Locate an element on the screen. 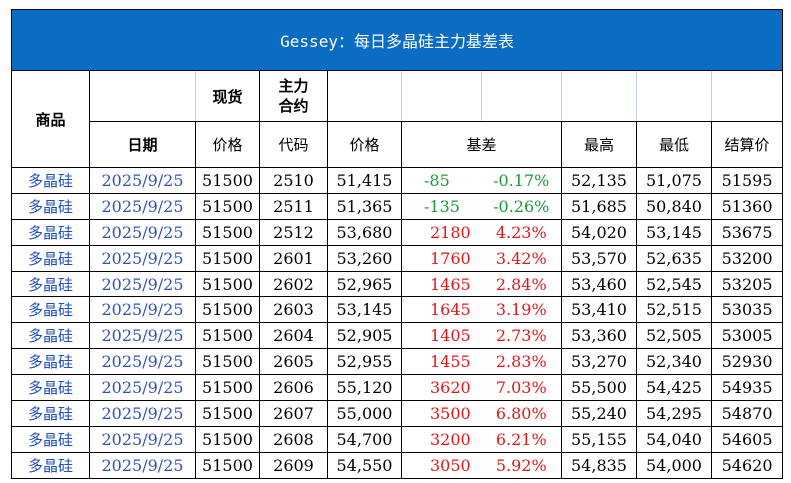 The image size is (791, 483). cell-settle: 53005 is located at coordinates (747, 336).